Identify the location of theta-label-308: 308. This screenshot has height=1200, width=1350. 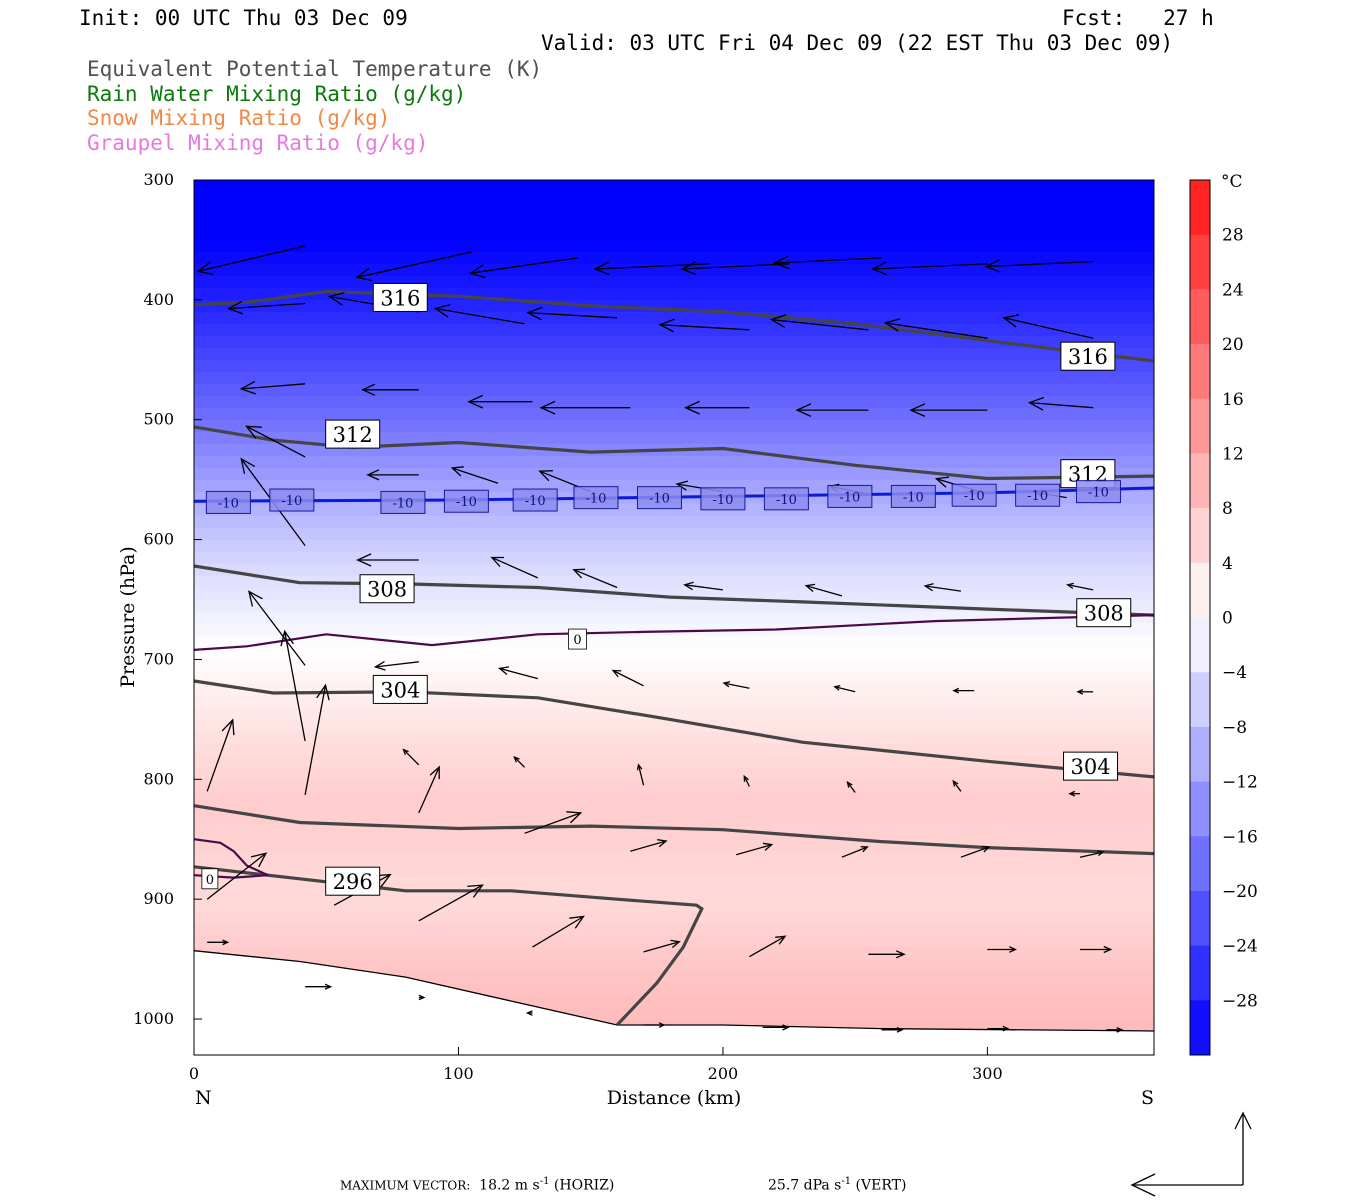
(1104, 614).